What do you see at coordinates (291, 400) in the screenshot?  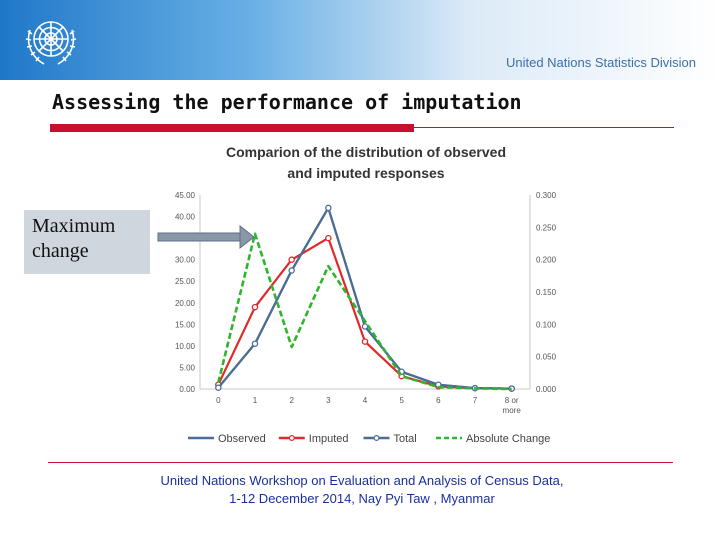 I see `x-tick-label: 2` at bounding box center [291, 400].